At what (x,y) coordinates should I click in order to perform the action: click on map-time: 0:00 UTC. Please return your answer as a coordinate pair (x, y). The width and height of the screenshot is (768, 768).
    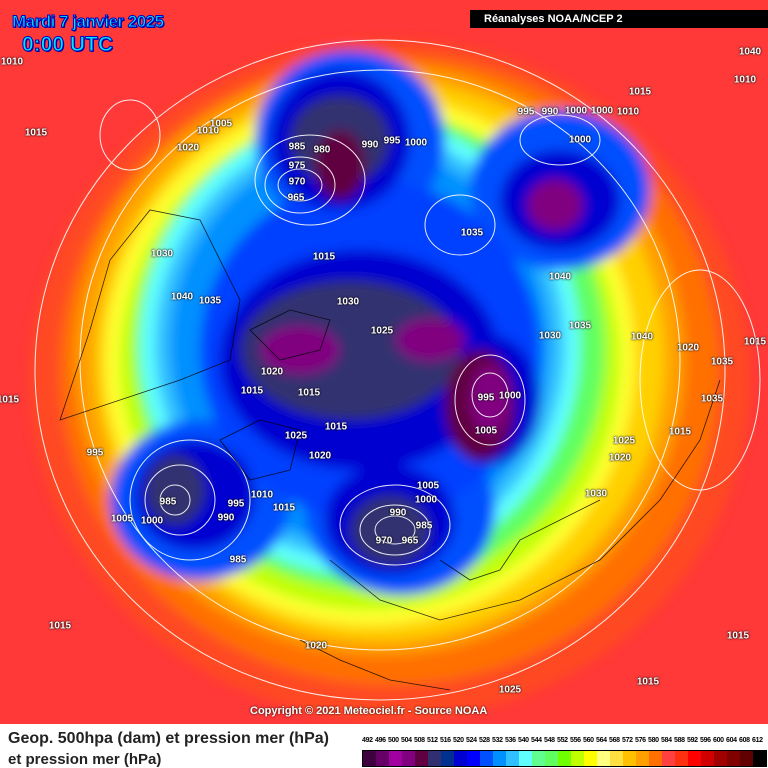
    Looking at the image, I should click on (67, 45).